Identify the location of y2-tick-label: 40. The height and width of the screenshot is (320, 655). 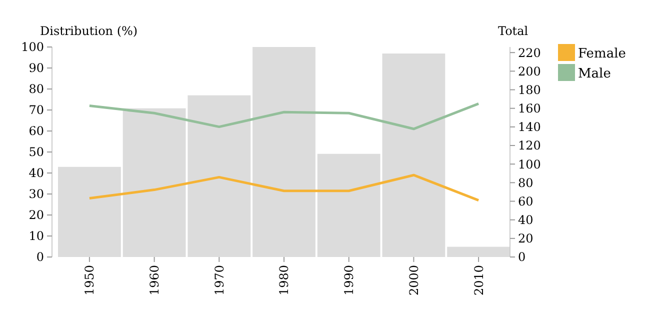
(526, 220).